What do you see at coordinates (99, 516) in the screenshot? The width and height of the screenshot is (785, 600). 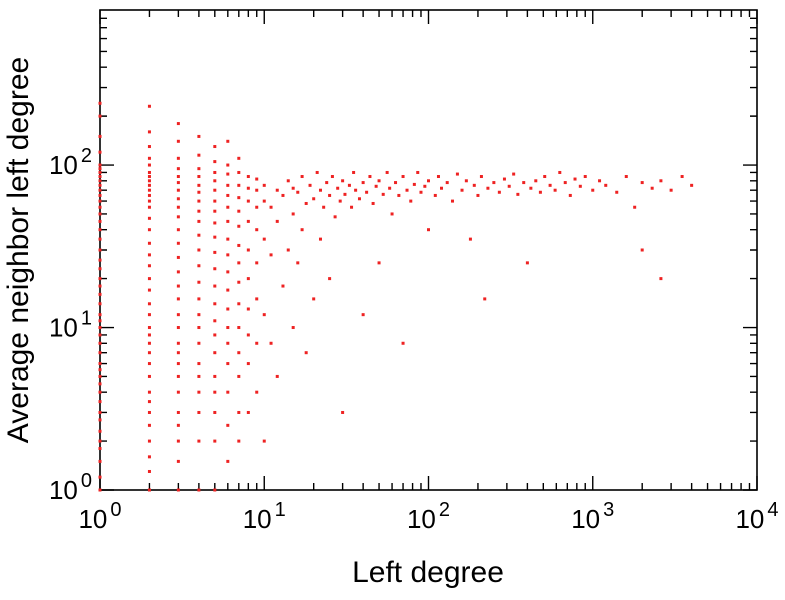 I see `x-tick-label: 10 0` at bounding box center [99, 516].